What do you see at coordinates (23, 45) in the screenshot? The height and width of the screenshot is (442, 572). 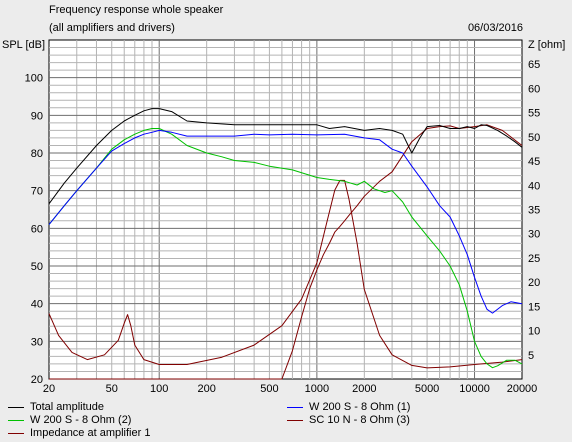 I see `y-axis-left-label: SPL [dB]` at bounding box center [23, 45].